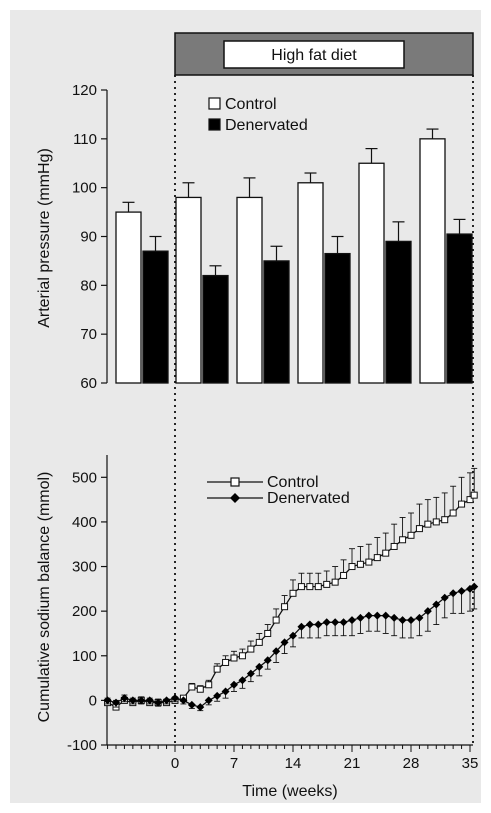 The height and width of the screenshot is (813, 491). I want to click on bottom-y-tick-label-0: -100, so click(82, 745).